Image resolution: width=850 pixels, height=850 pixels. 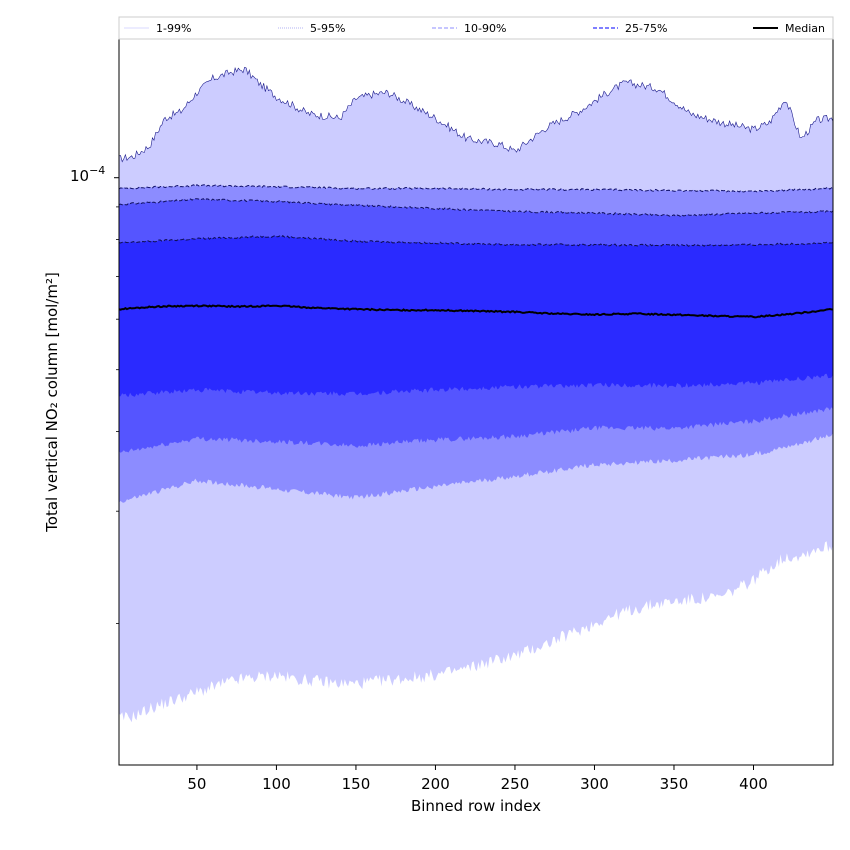 I want to click on legend-box, so click(x=476, y=28).